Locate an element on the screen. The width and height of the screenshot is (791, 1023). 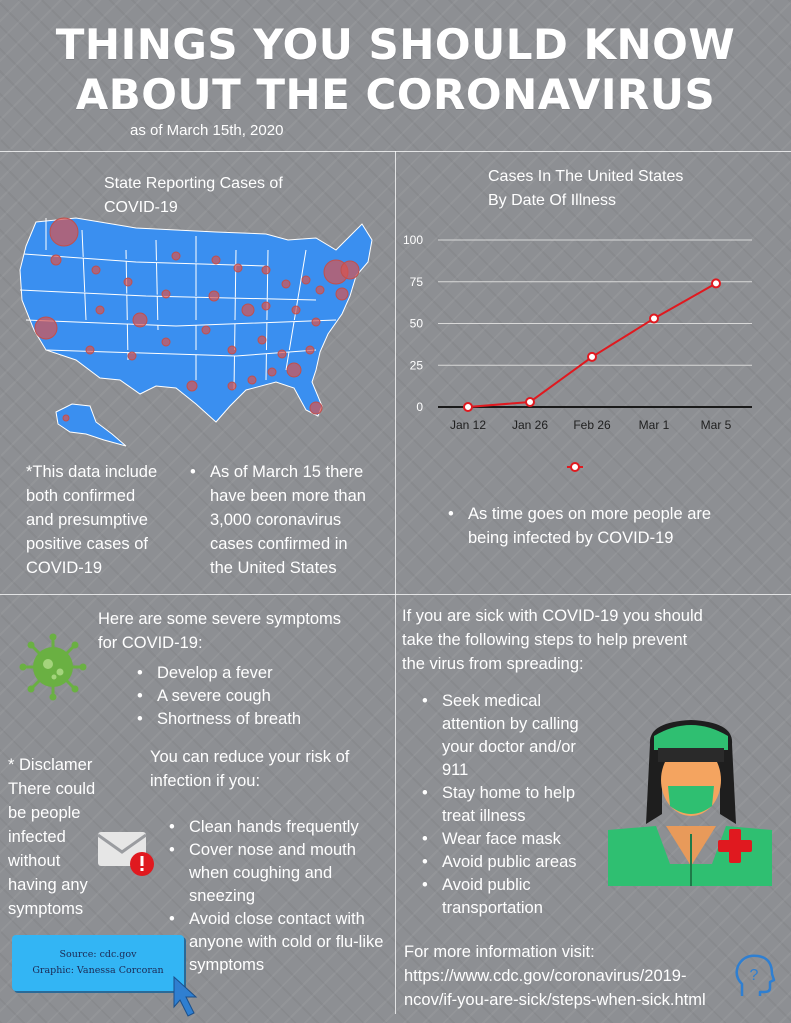
more-info-url-line-1: https://www.cdc.gov/coronavirus/2019- is located at coordinates (545, 976).